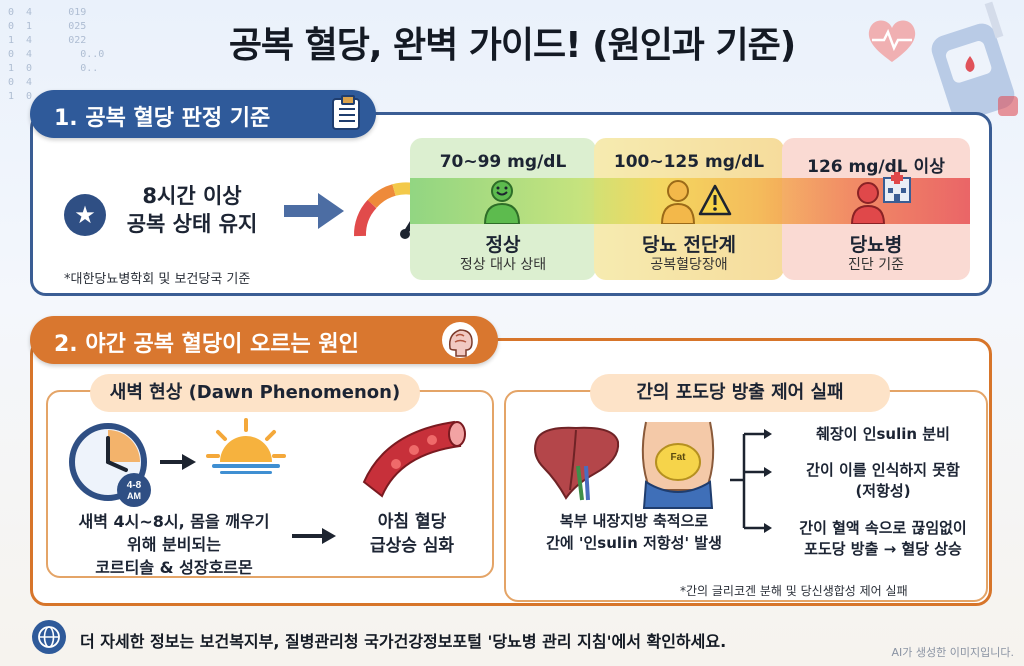 This screenshot has width=1024, height=666. What do you see at coordinates (892, 41) in the screenshot?
I see `heart-pulse-icon` at bounding box center [892, 41].